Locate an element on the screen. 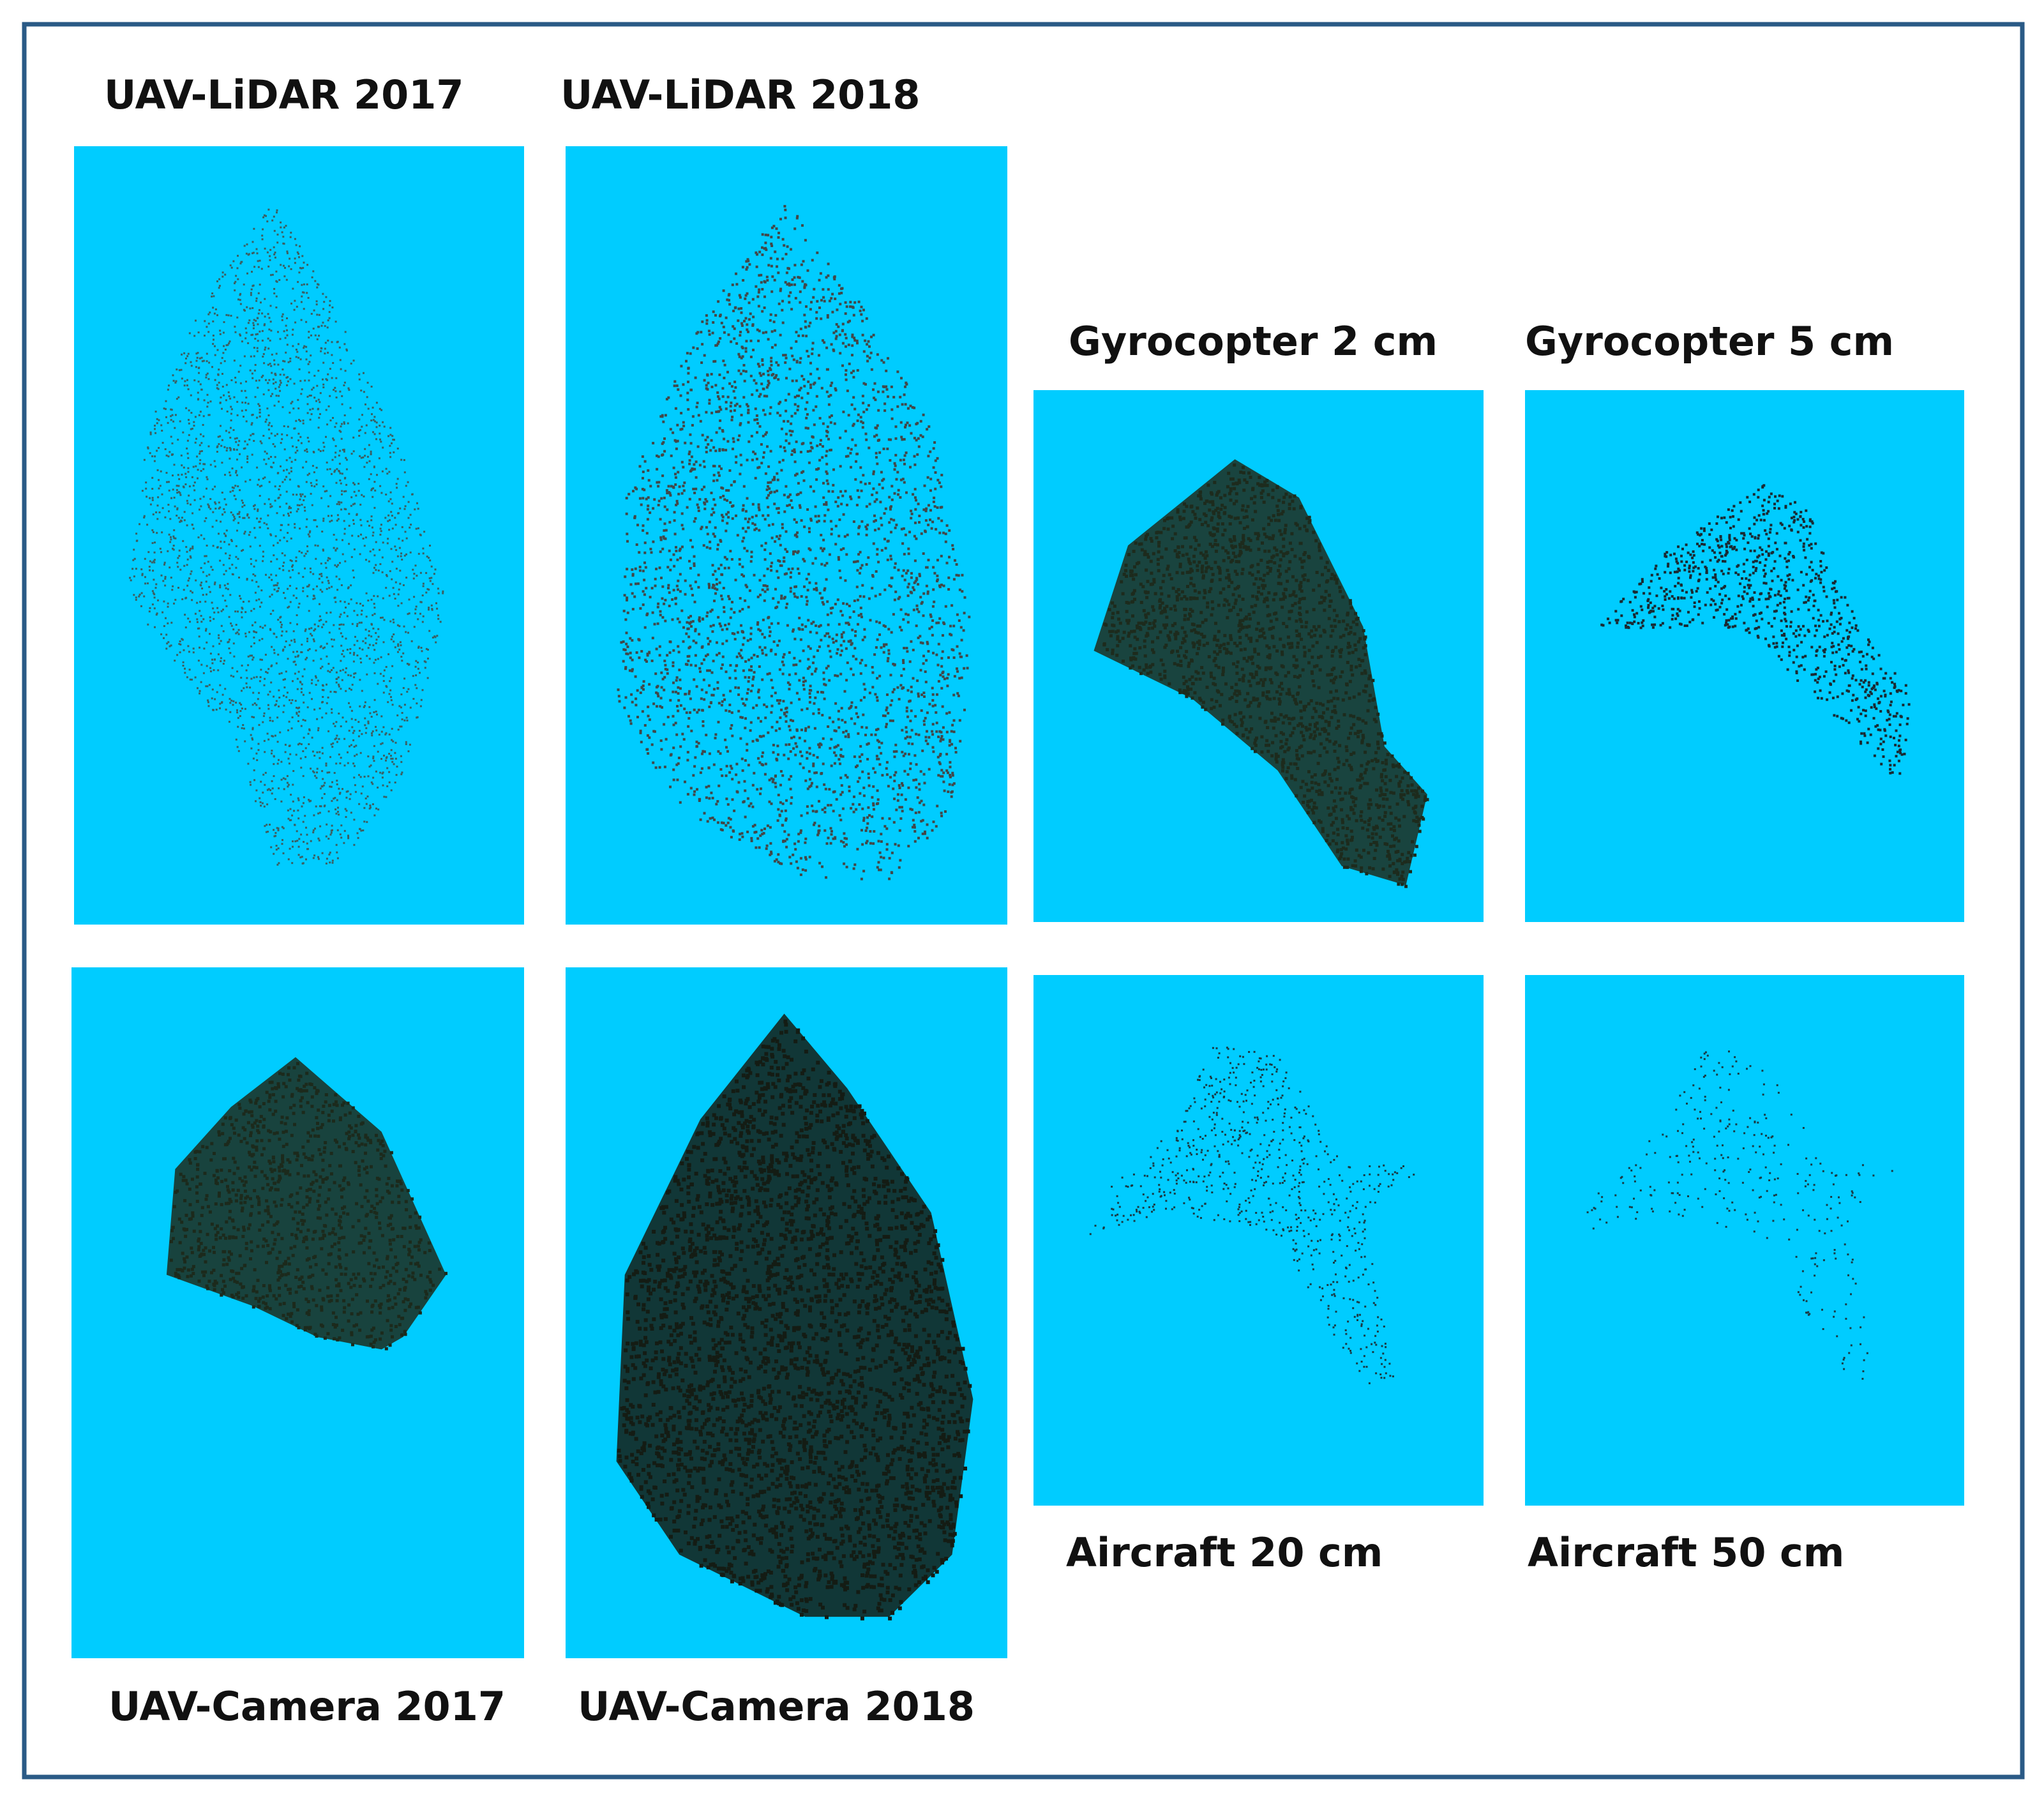 Image resolution: width=2044 pixels, height=1807 pixels. panel-label: UAV-Camera 2018 is located at coordinates (776, 1706).